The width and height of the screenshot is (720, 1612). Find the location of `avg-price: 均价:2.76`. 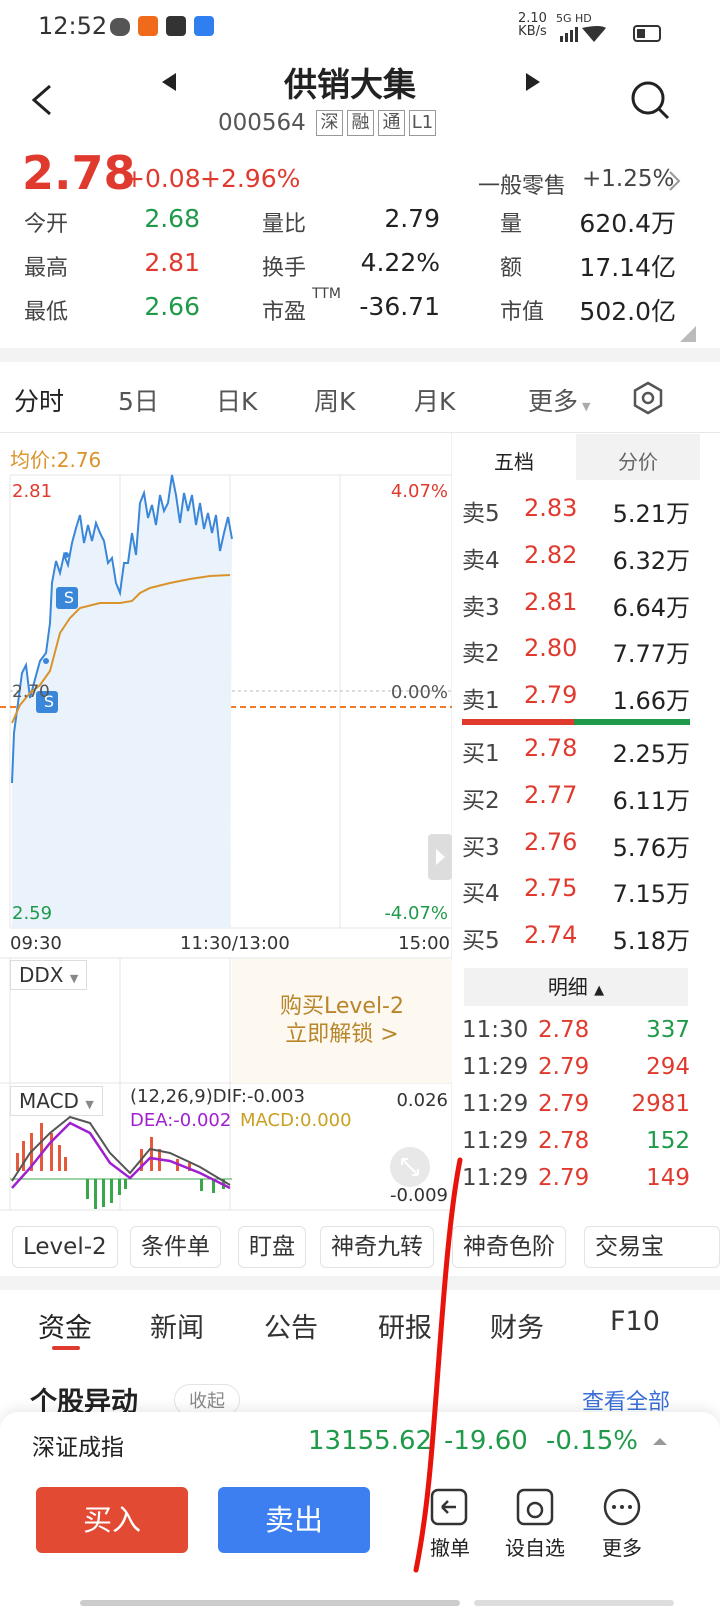

avg-price: 均价:2.76 is located at coordinates (56, 460).